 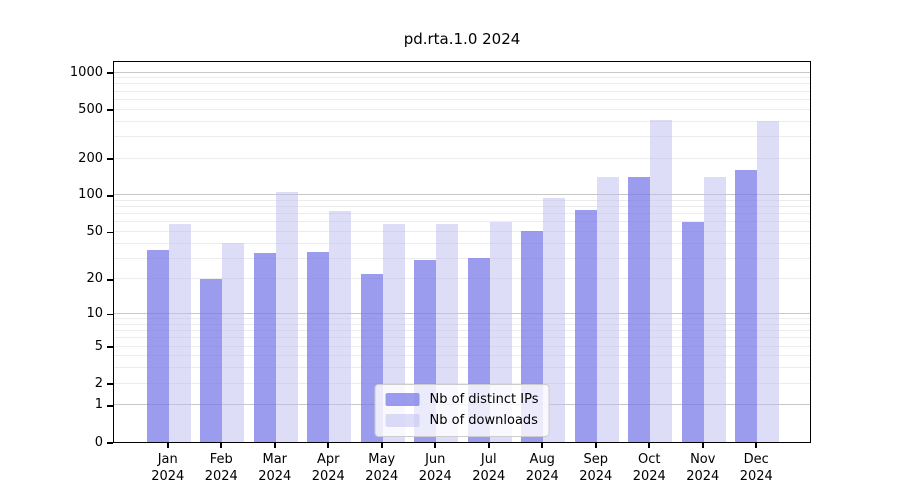 I want to click on legend-label: Nb of distinct IPs, so click(x=484, y=399).